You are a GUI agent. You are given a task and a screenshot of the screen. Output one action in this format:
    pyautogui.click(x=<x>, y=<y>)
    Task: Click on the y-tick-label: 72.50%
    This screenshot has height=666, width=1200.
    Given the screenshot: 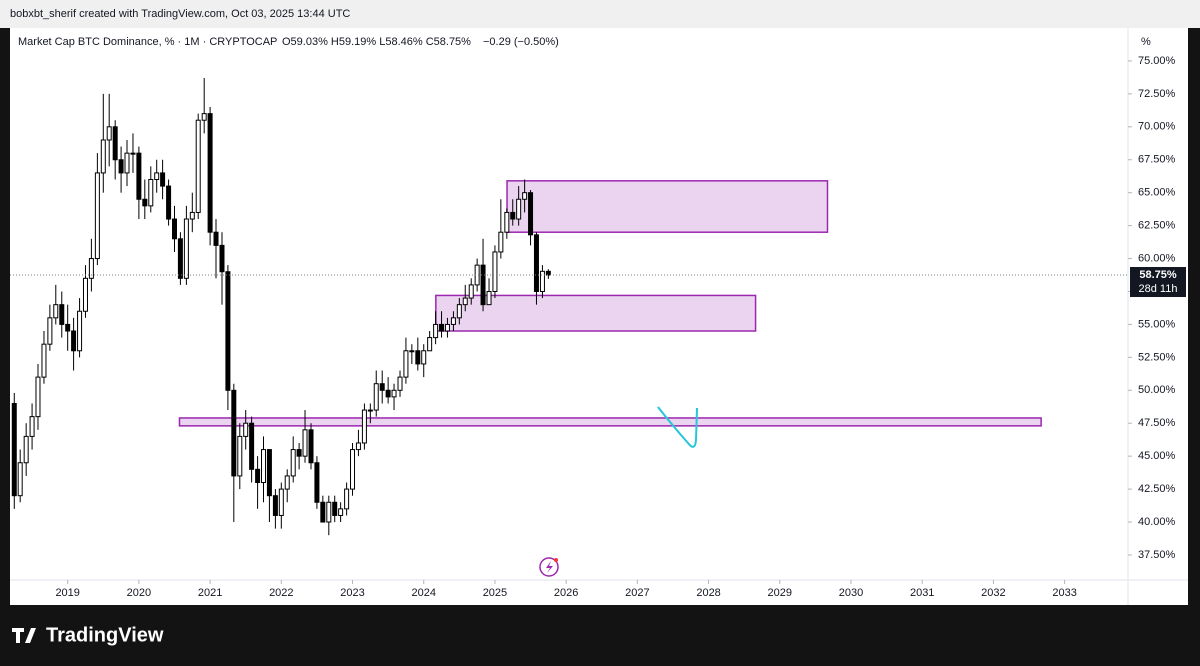 What is the action you would take?
    pyautogui.click(x=1157, y=94)
    